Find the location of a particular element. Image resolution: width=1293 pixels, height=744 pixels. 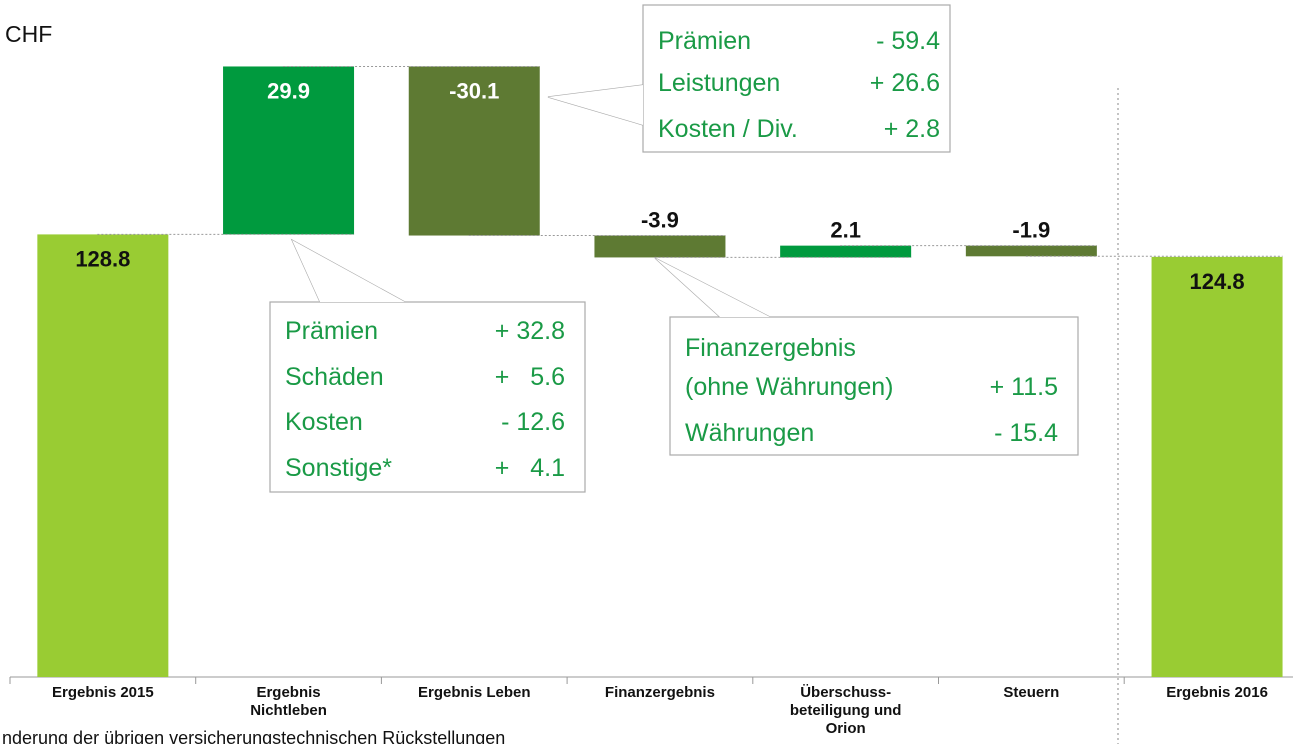

callout-label: Kosten is located at coordinates (324, 422).